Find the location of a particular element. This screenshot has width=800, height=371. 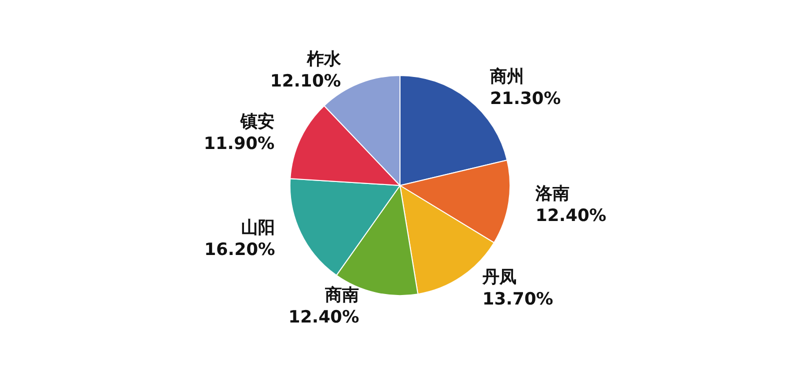

slice-label: 洛南 is located at coordinates (552, 194).